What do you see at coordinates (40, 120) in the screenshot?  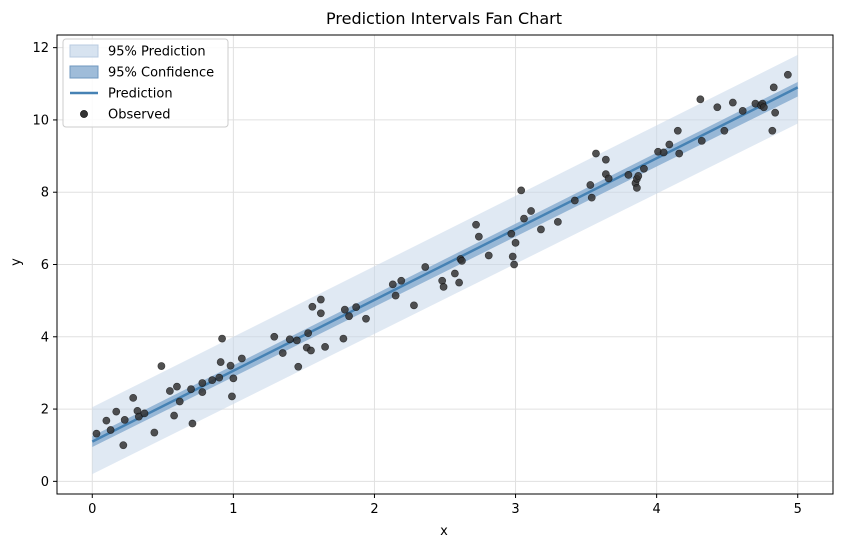 I see `y-tick-label: 10` at bounding box center [40, 120].